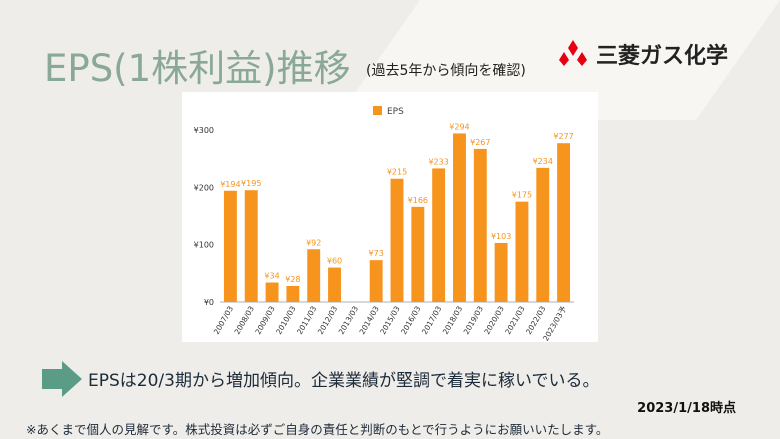 The image size is (780, 439). I want to click on data-label: ¥60, so click(334, 261).